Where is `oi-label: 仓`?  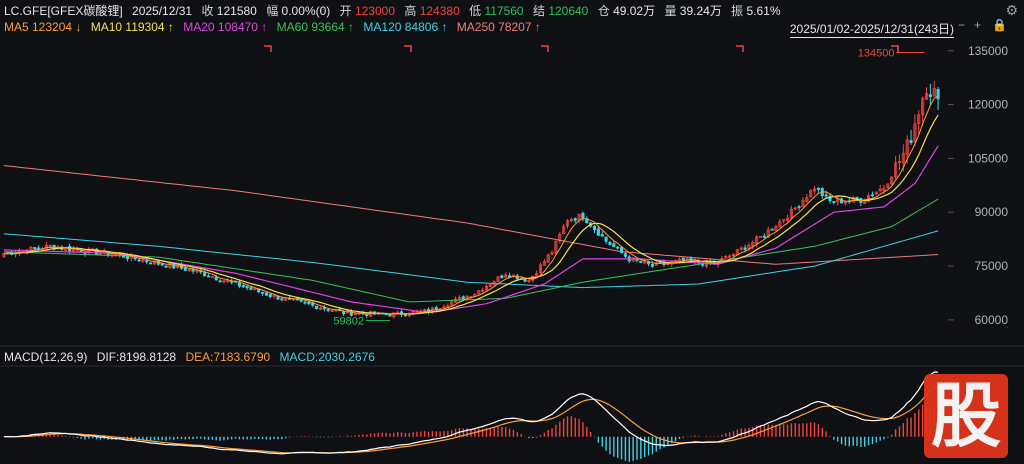 oi-label: 仓 is located at coordinates (603, 11).